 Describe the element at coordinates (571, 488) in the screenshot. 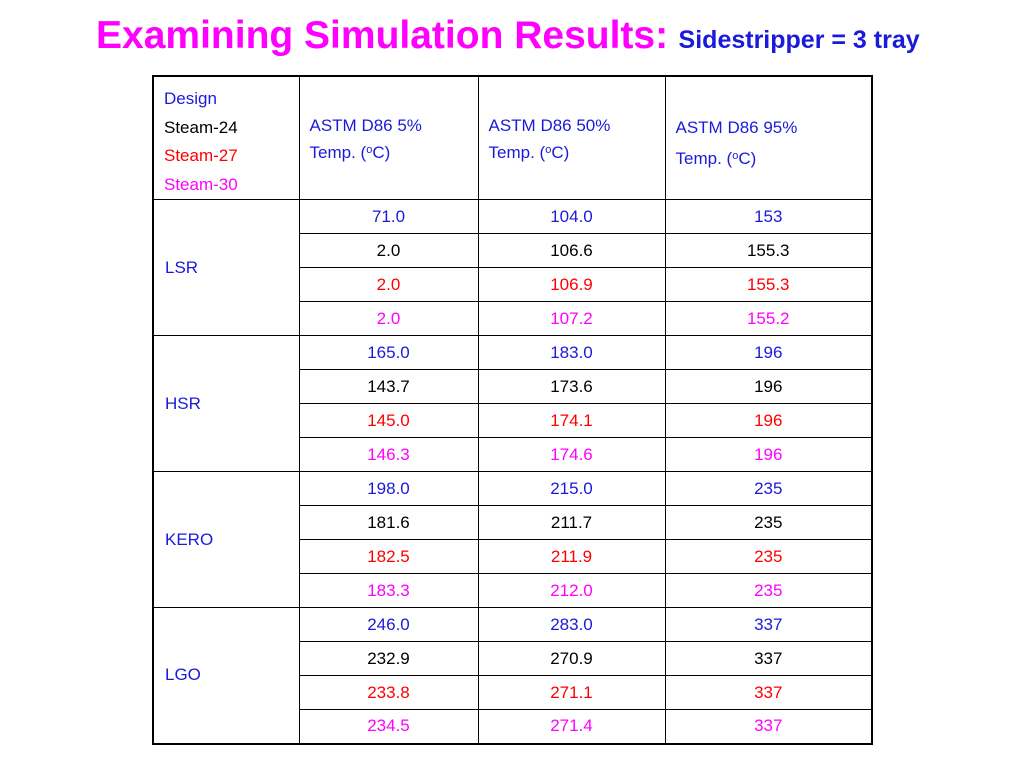

I see `value-cell-d86-50: 215.0` at that location.